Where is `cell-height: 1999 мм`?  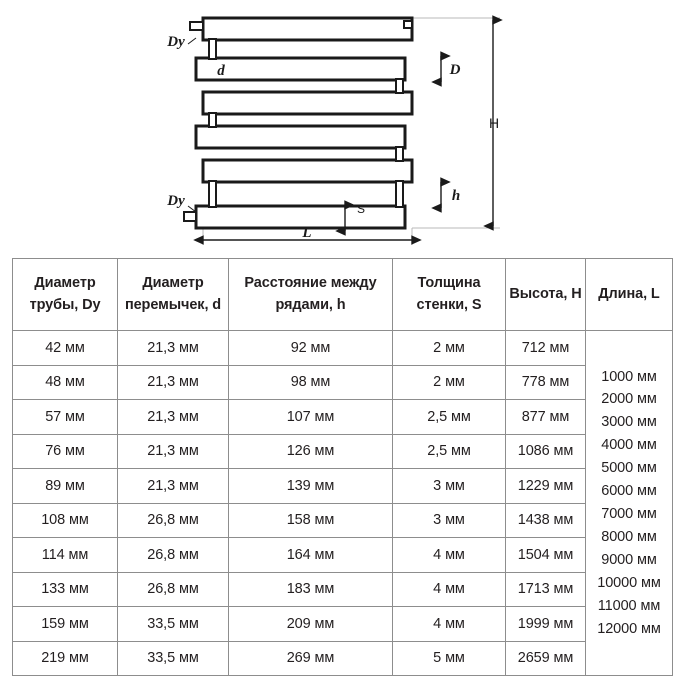 cell-height: 1999 мм is located at coordinates (545, 624).